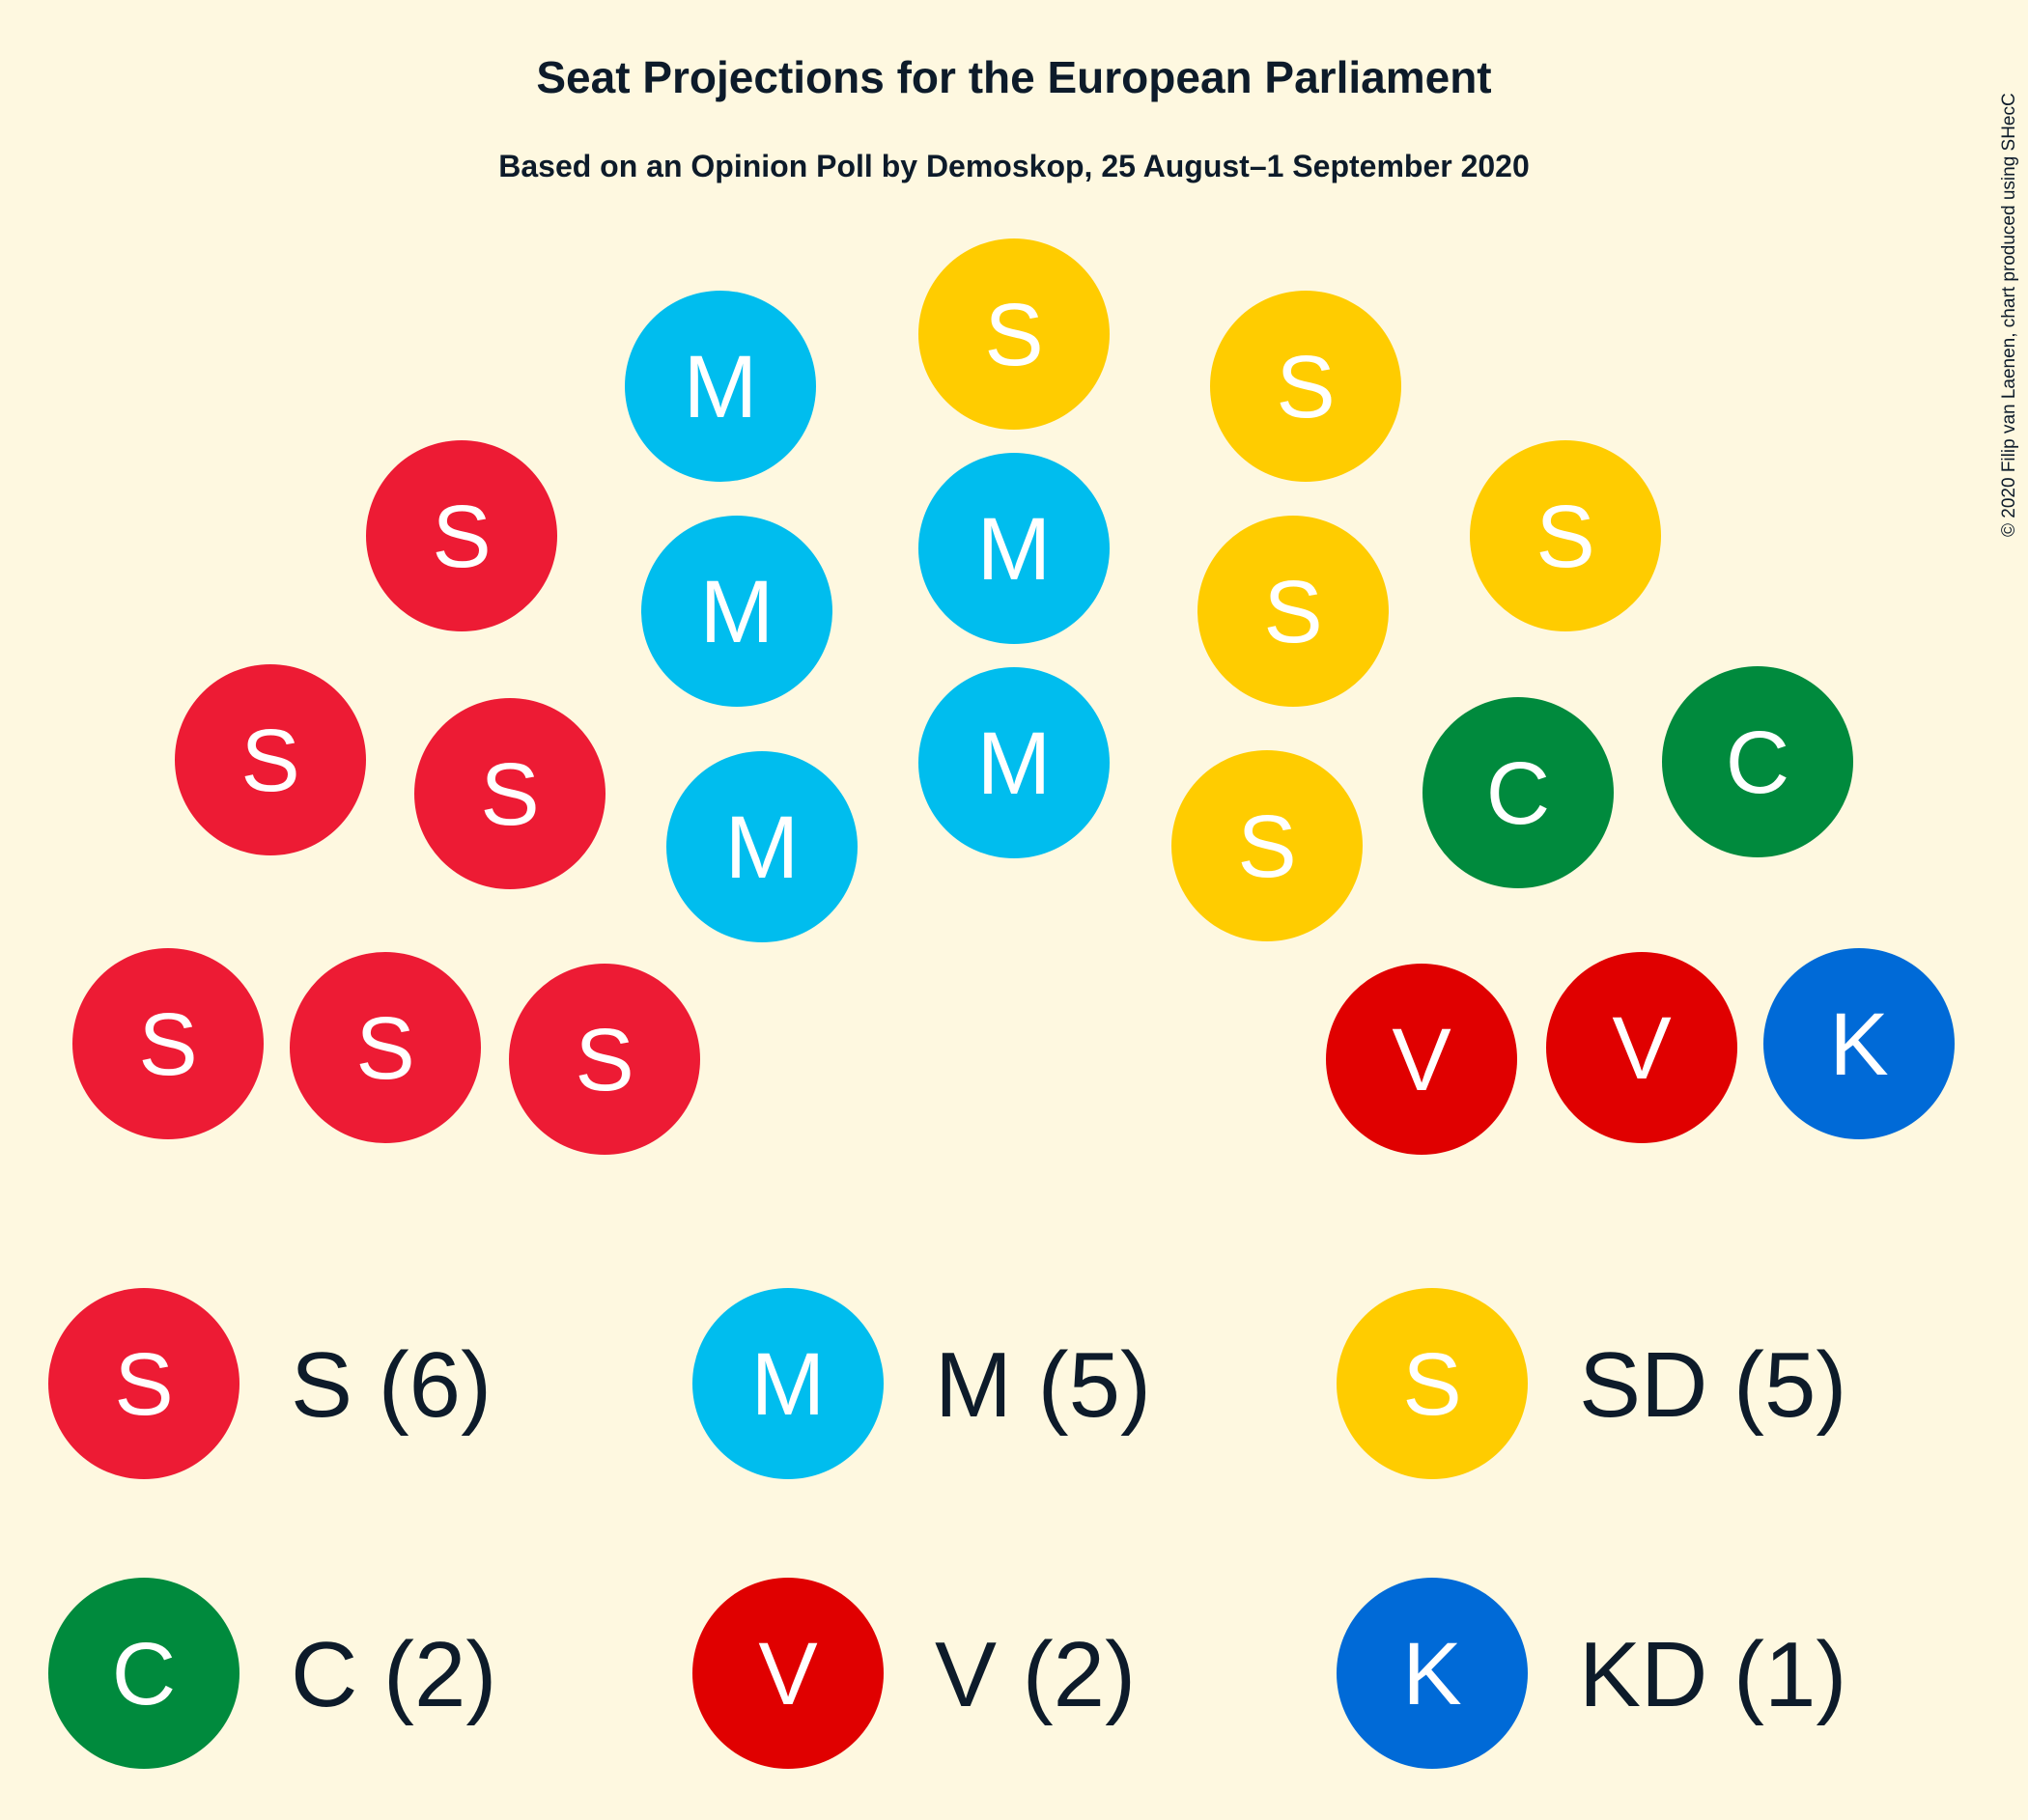 This screenshot has height=1820, width=2028. I want to click on legend-label-sd: SD (5), so click(1712, 1385).